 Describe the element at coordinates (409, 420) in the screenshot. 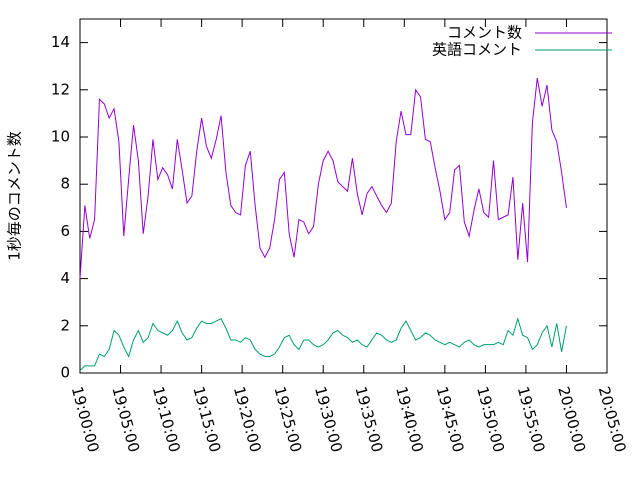

I see `x-tick-label: 19:40:00` at that location.